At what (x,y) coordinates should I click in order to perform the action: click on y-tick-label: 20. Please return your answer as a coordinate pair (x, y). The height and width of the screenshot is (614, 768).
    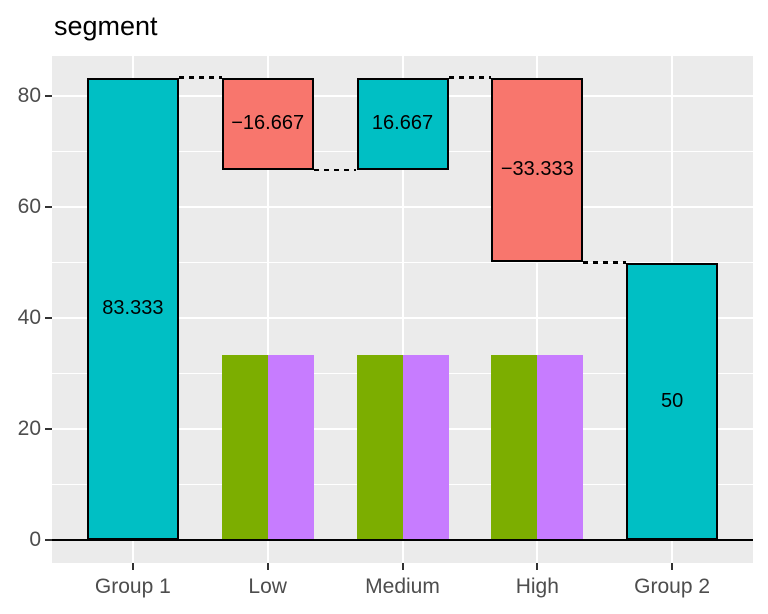
    Looking at the image, I should click on (29, 428).